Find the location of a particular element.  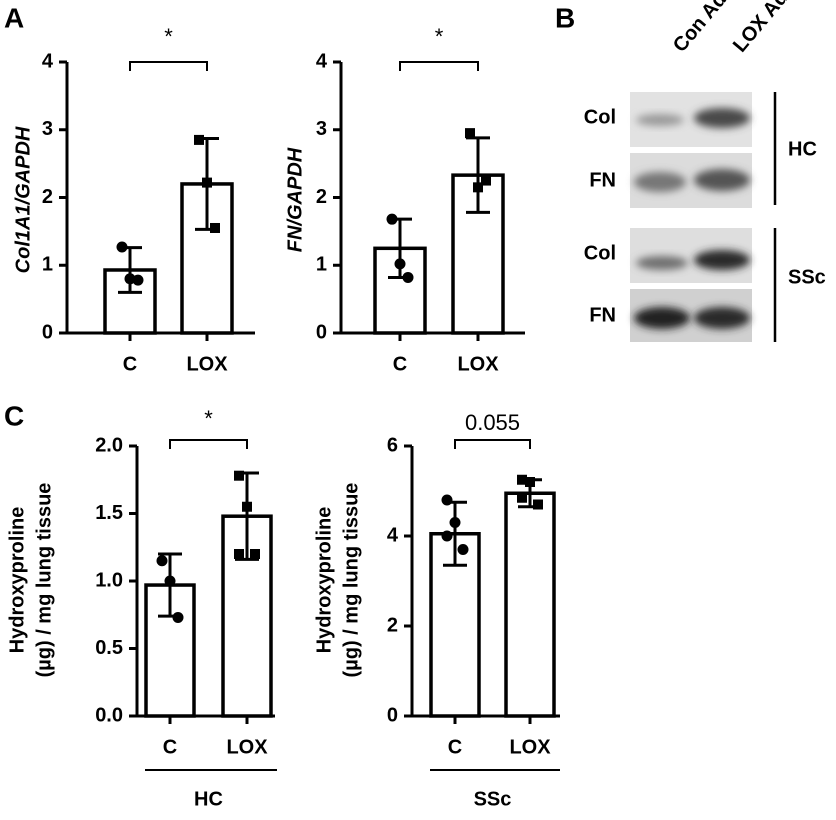

y-tick-label: 0.0 is located at coordinates (109, 715).